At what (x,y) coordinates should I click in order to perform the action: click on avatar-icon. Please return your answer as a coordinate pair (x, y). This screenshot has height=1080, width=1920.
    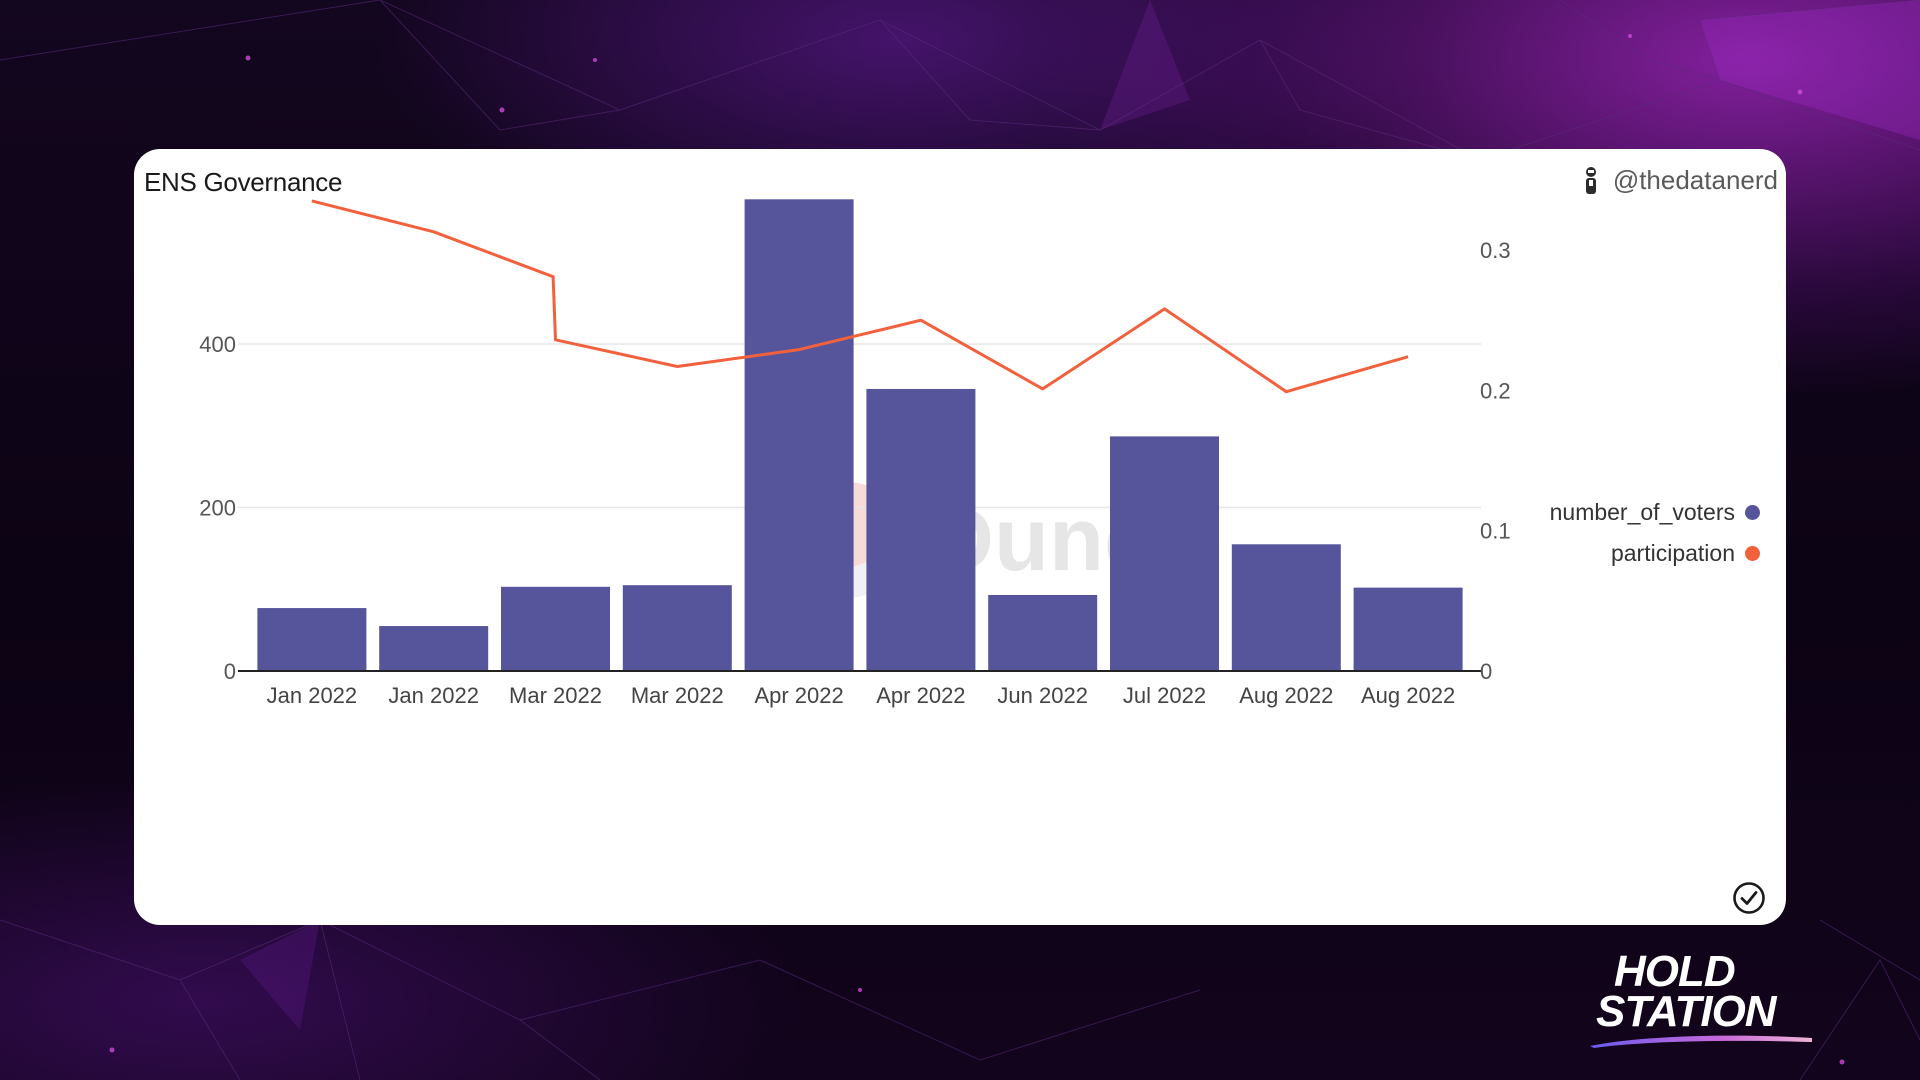
    Looking at the image, I should click on (1590, 180).